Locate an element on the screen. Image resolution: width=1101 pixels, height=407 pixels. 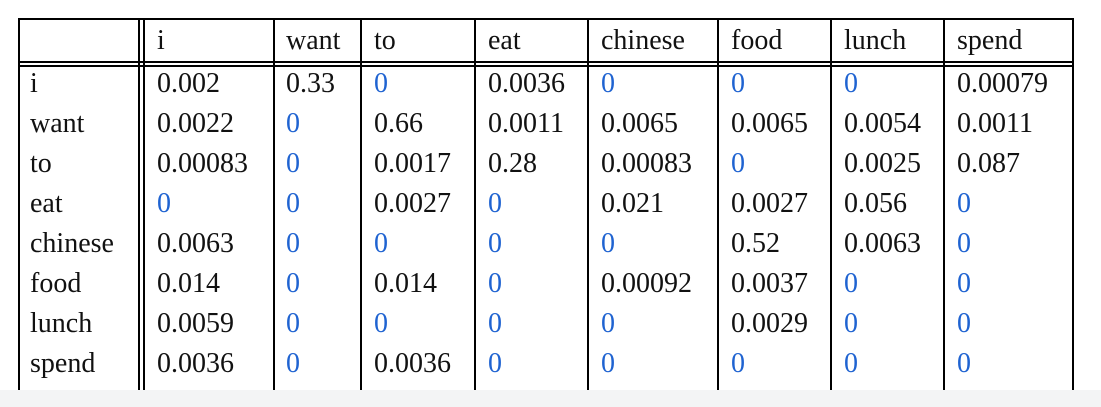
column-header-want: want is located at coordinates (313, 40).